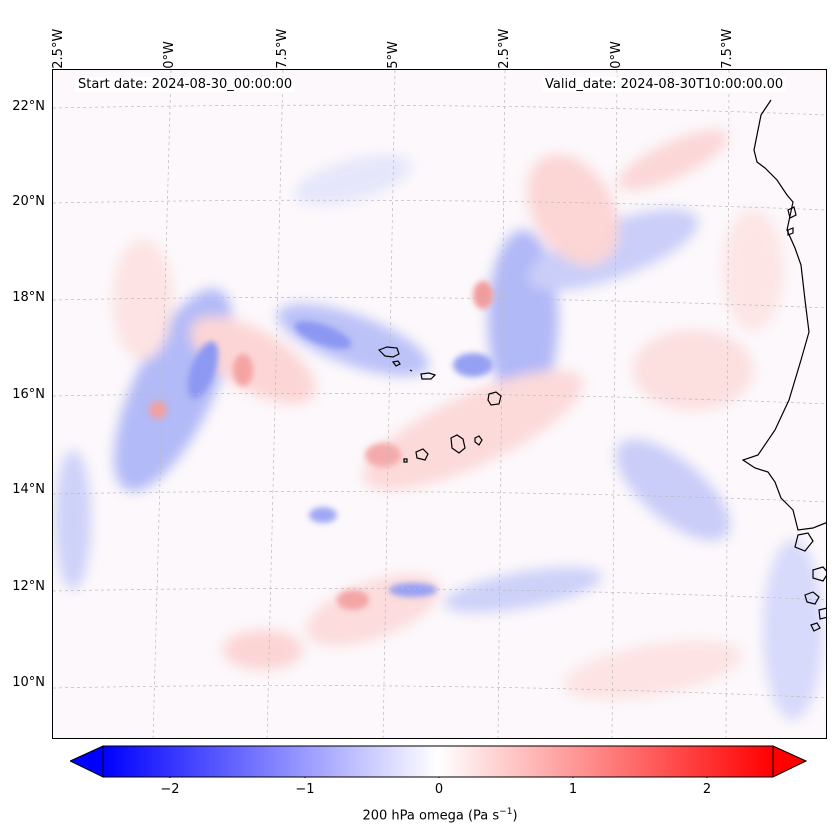 The image size is (837, 839). I want to click on colorbar-tick-0: 0, so click(439, 789).